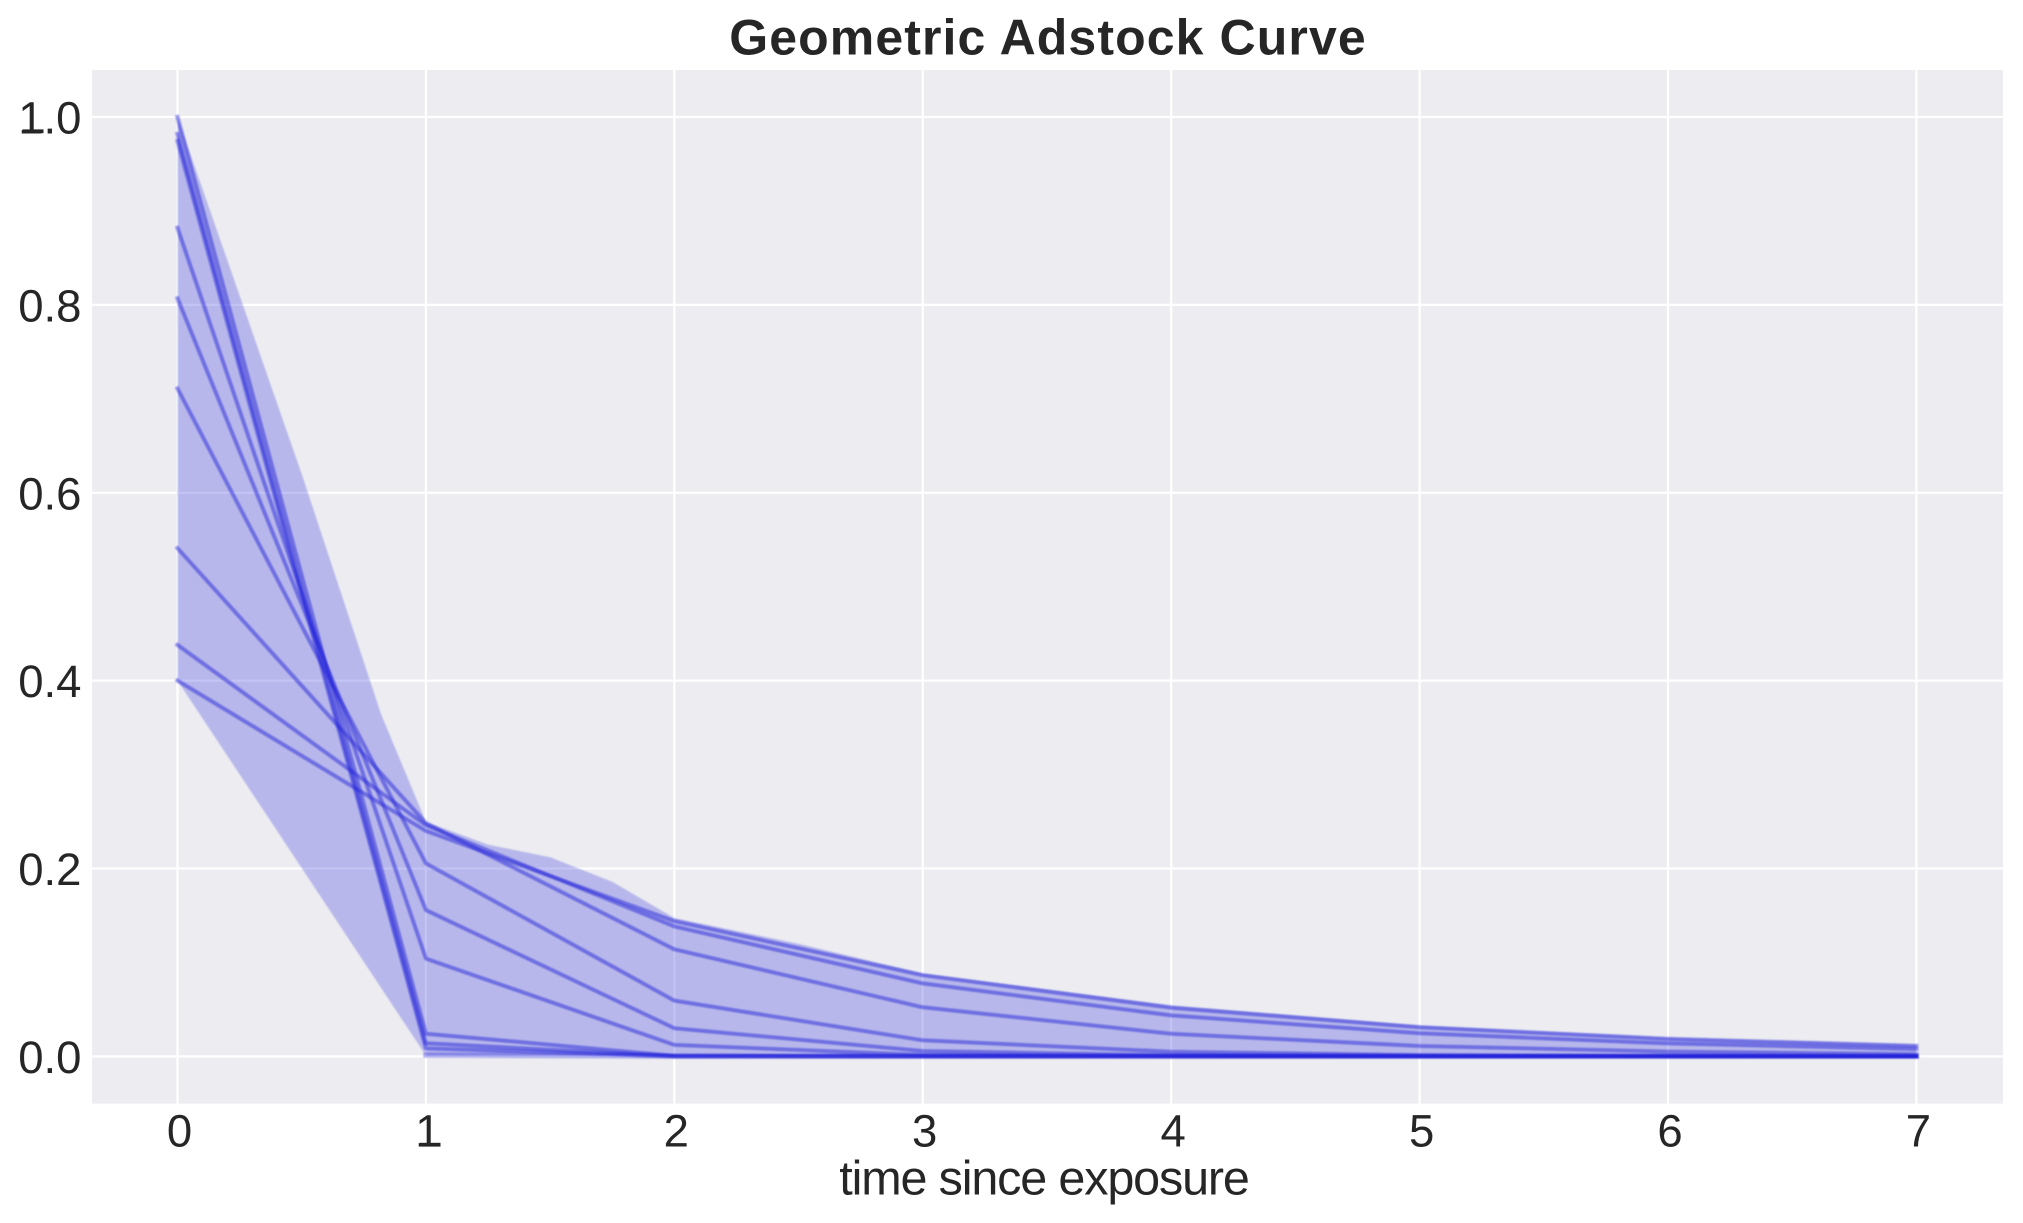 This screenshot has height=1223, width=2023. What do you see at coordinates (49, 681) in the screenshot?
I see `svg-text: 0.4` at bounding box center [49, 681].